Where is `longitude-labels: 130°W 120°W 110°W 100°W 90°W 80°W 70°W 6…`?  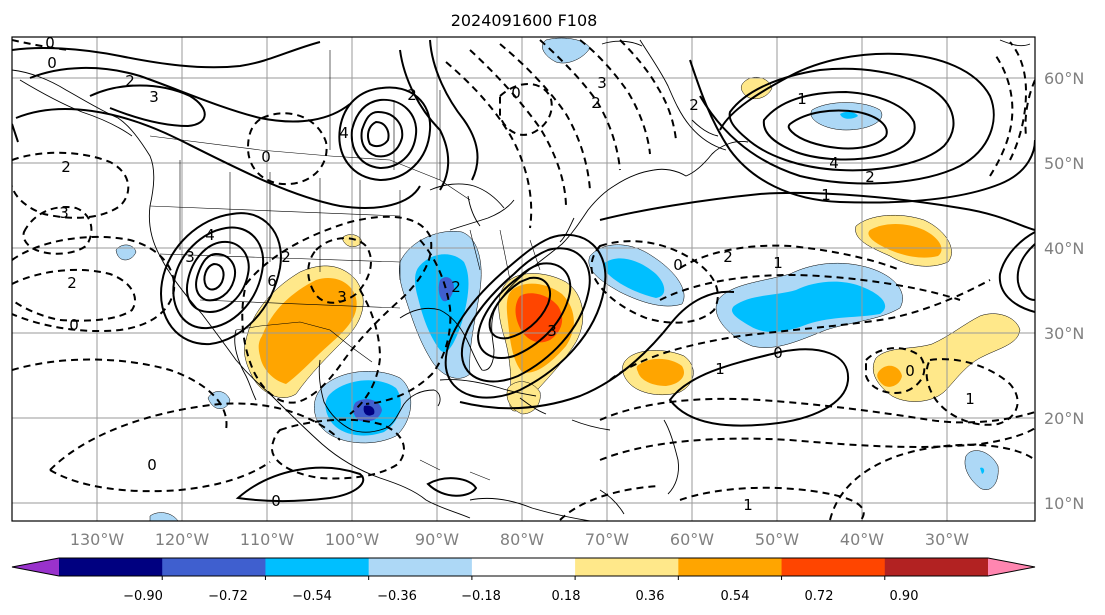 longitude-labels: 130°W 120°W 110°W 100°W 90°W 80°W 70°W 6… is located at coordinates (519, 539).